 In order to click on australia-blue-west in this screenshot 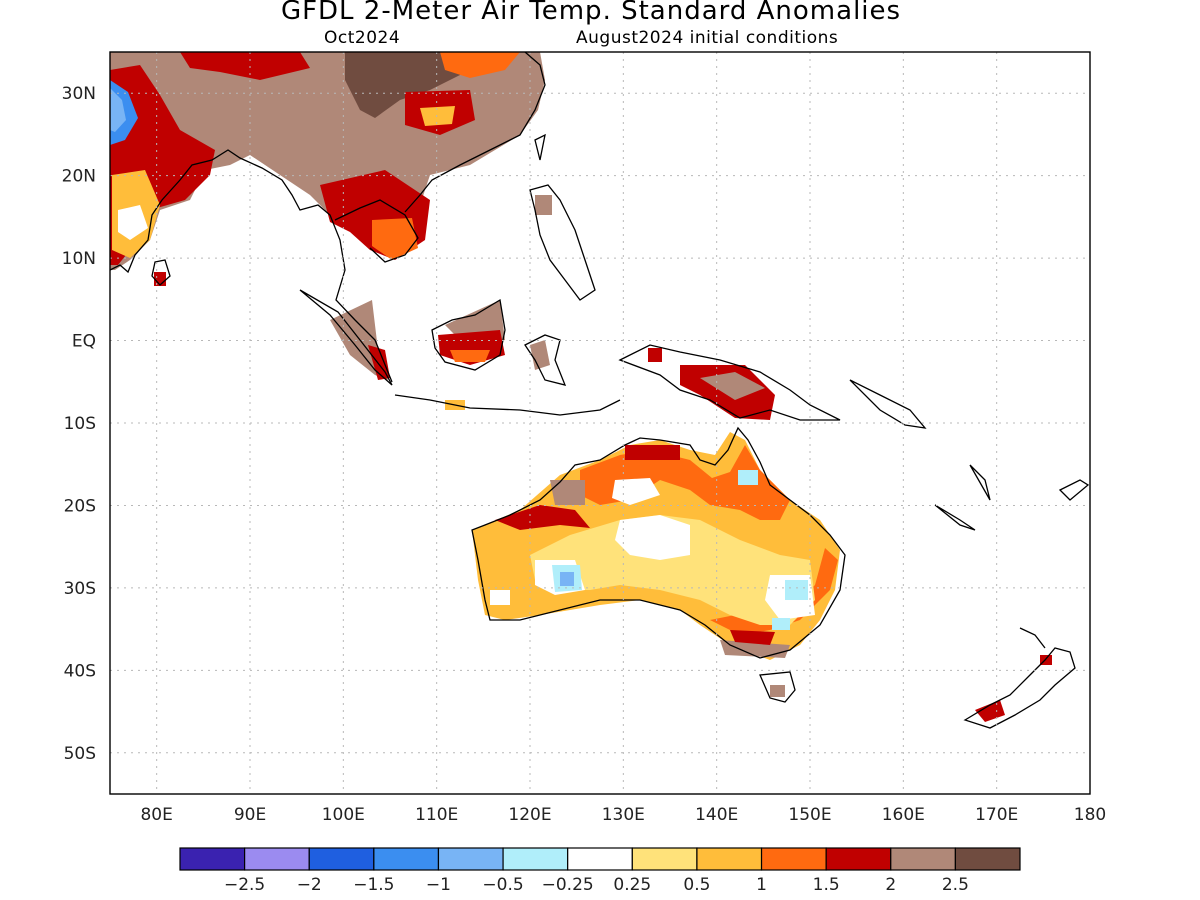, I will do `click(567, 579)`.